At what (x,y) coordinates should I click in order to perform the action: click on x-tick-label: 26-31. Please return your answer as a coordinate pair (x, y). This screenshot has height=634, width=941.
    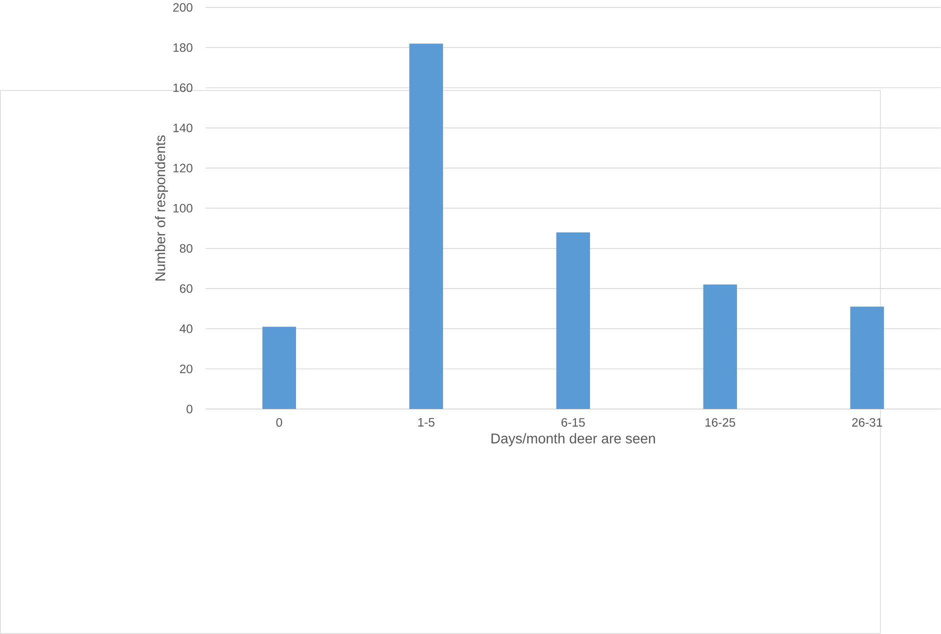
    Looking at the image, I should click on (867, 422).